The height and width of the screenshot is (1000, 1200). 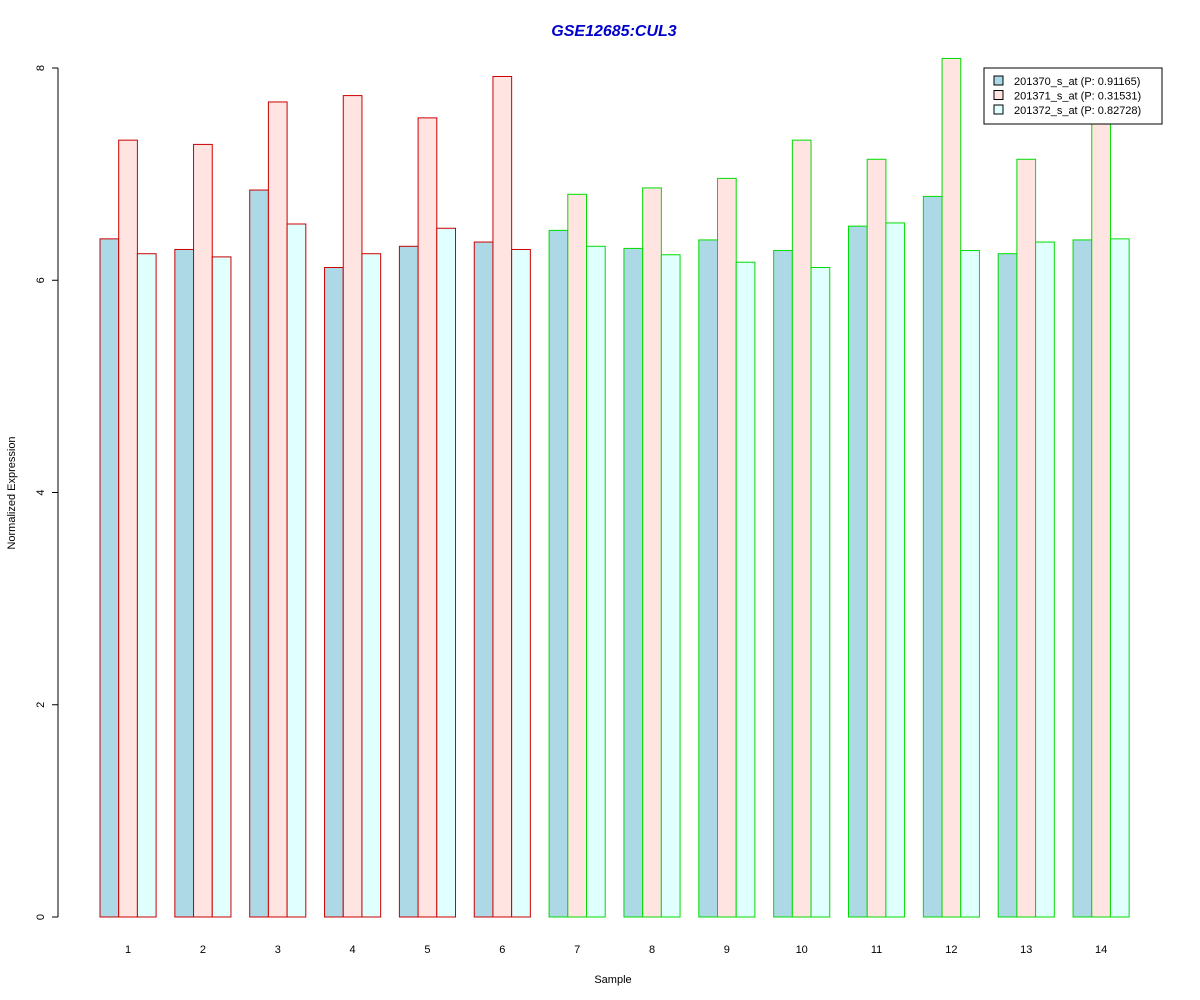 I want to click on x-tick-label: 1, so click(x=128, y=950).